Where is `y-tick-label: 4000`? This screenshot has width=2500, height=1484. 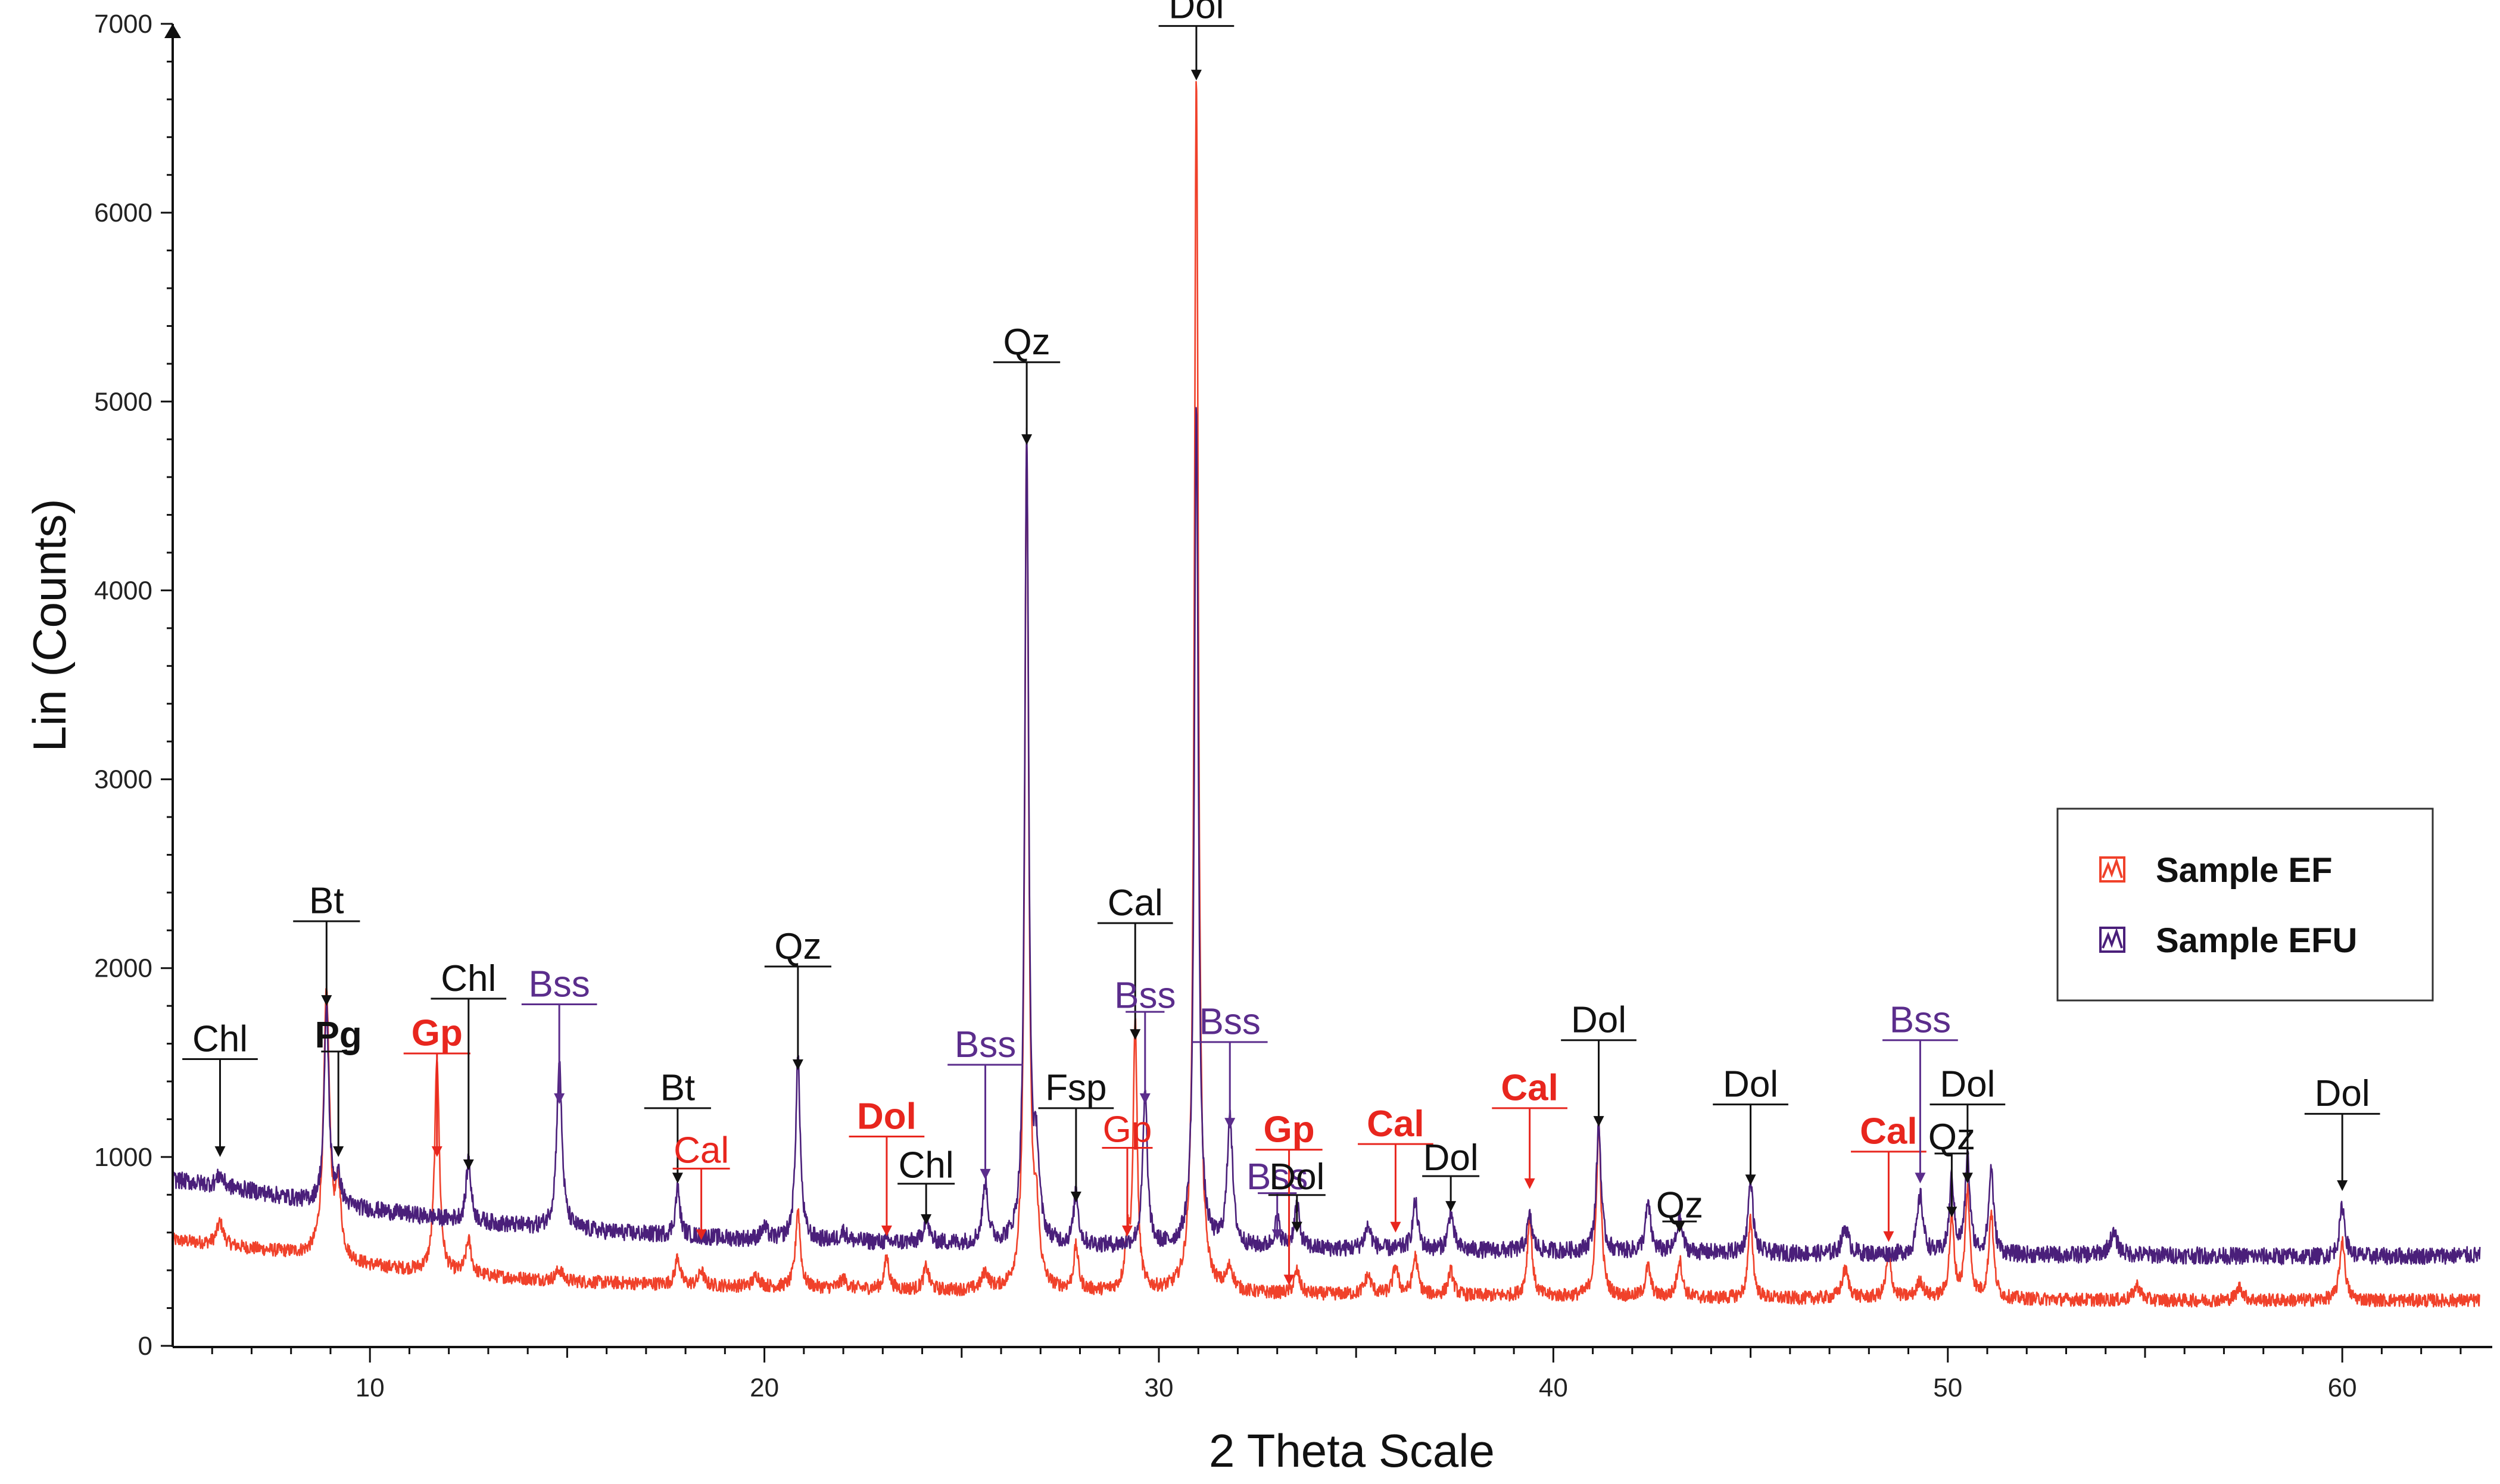 y-tick-label: 4000 is located at coordinates (123, 590).